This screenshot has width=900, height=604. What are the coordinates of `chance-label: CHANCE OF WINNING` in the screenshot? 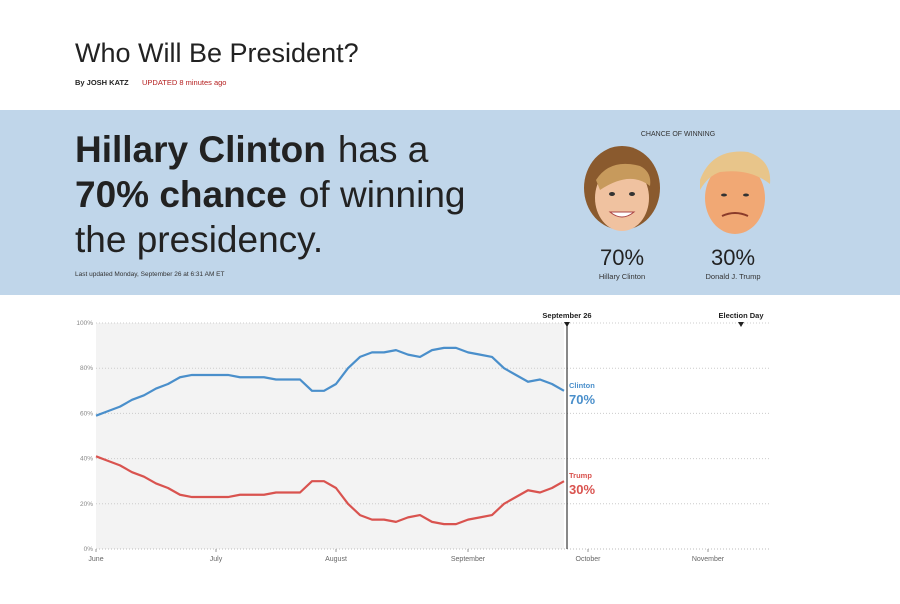 It's located at (678, 134).